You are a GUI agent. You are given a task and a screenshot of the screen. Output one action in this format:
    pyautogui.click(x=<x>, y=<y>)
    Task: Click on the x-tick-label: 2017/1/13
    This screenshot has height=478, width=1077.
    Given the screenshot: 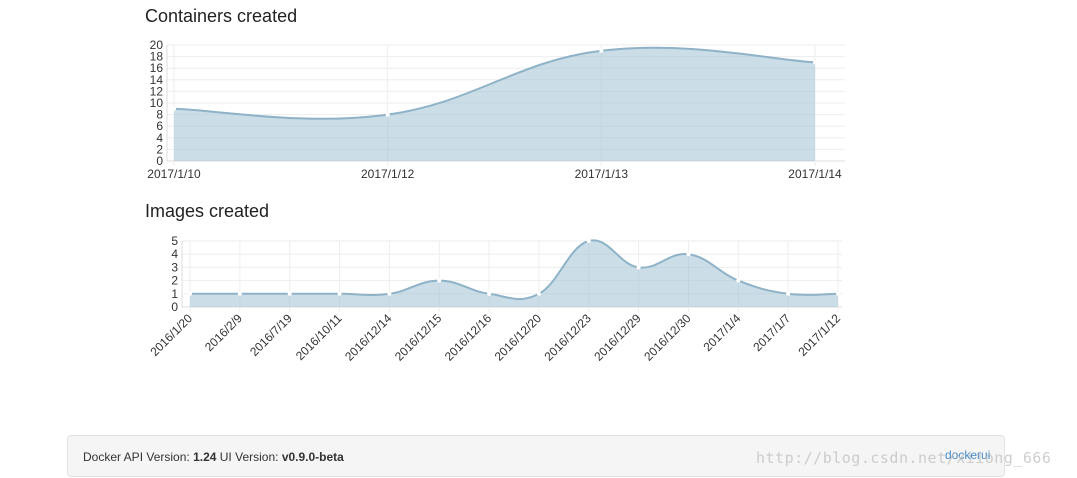 What is the action you would take?
    pyautogui.click(x=602, y=174)
    